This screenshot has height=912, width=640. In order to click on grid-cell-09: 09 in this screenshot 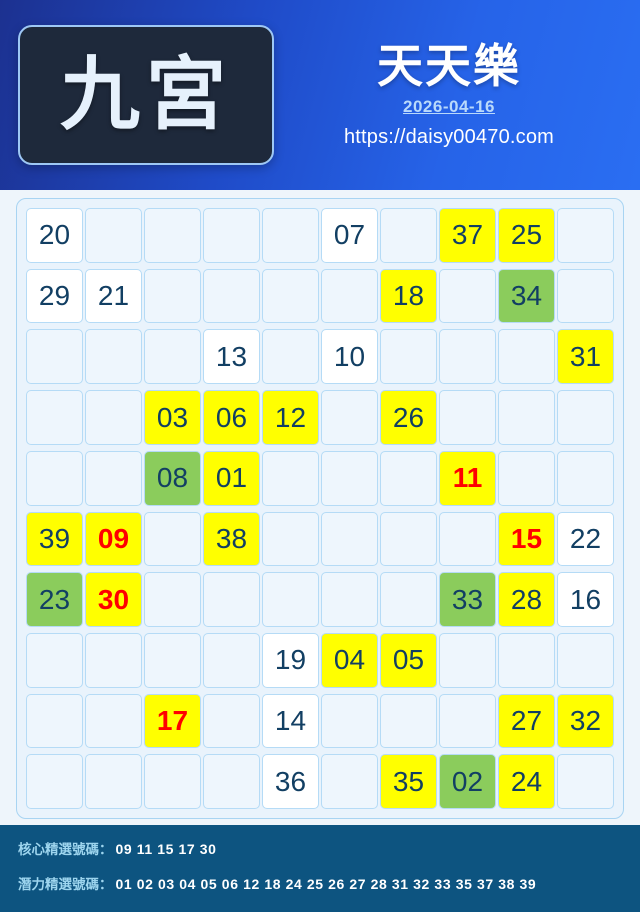, I will do `click(113, 539)`.